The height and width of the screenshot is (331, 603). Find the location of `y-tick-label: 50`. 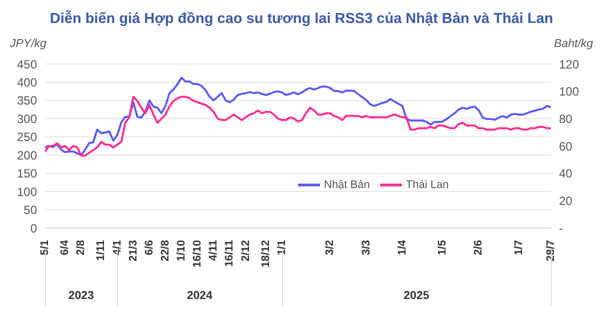

y-tick-label: 50 is located at coordinates (31, 210).